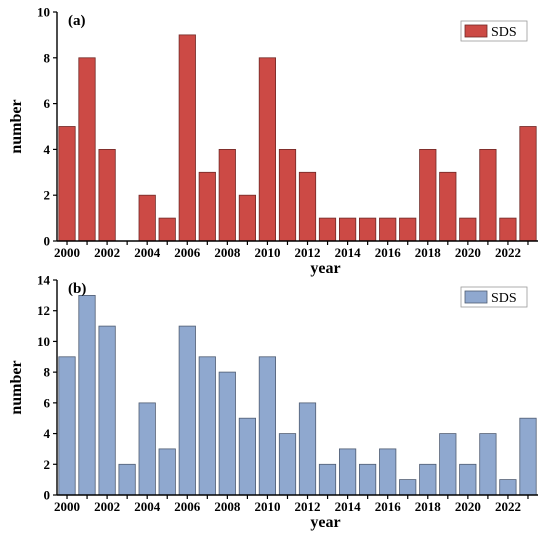  I want to click on panel-a-y-axis-title: number, so click(16, 126).